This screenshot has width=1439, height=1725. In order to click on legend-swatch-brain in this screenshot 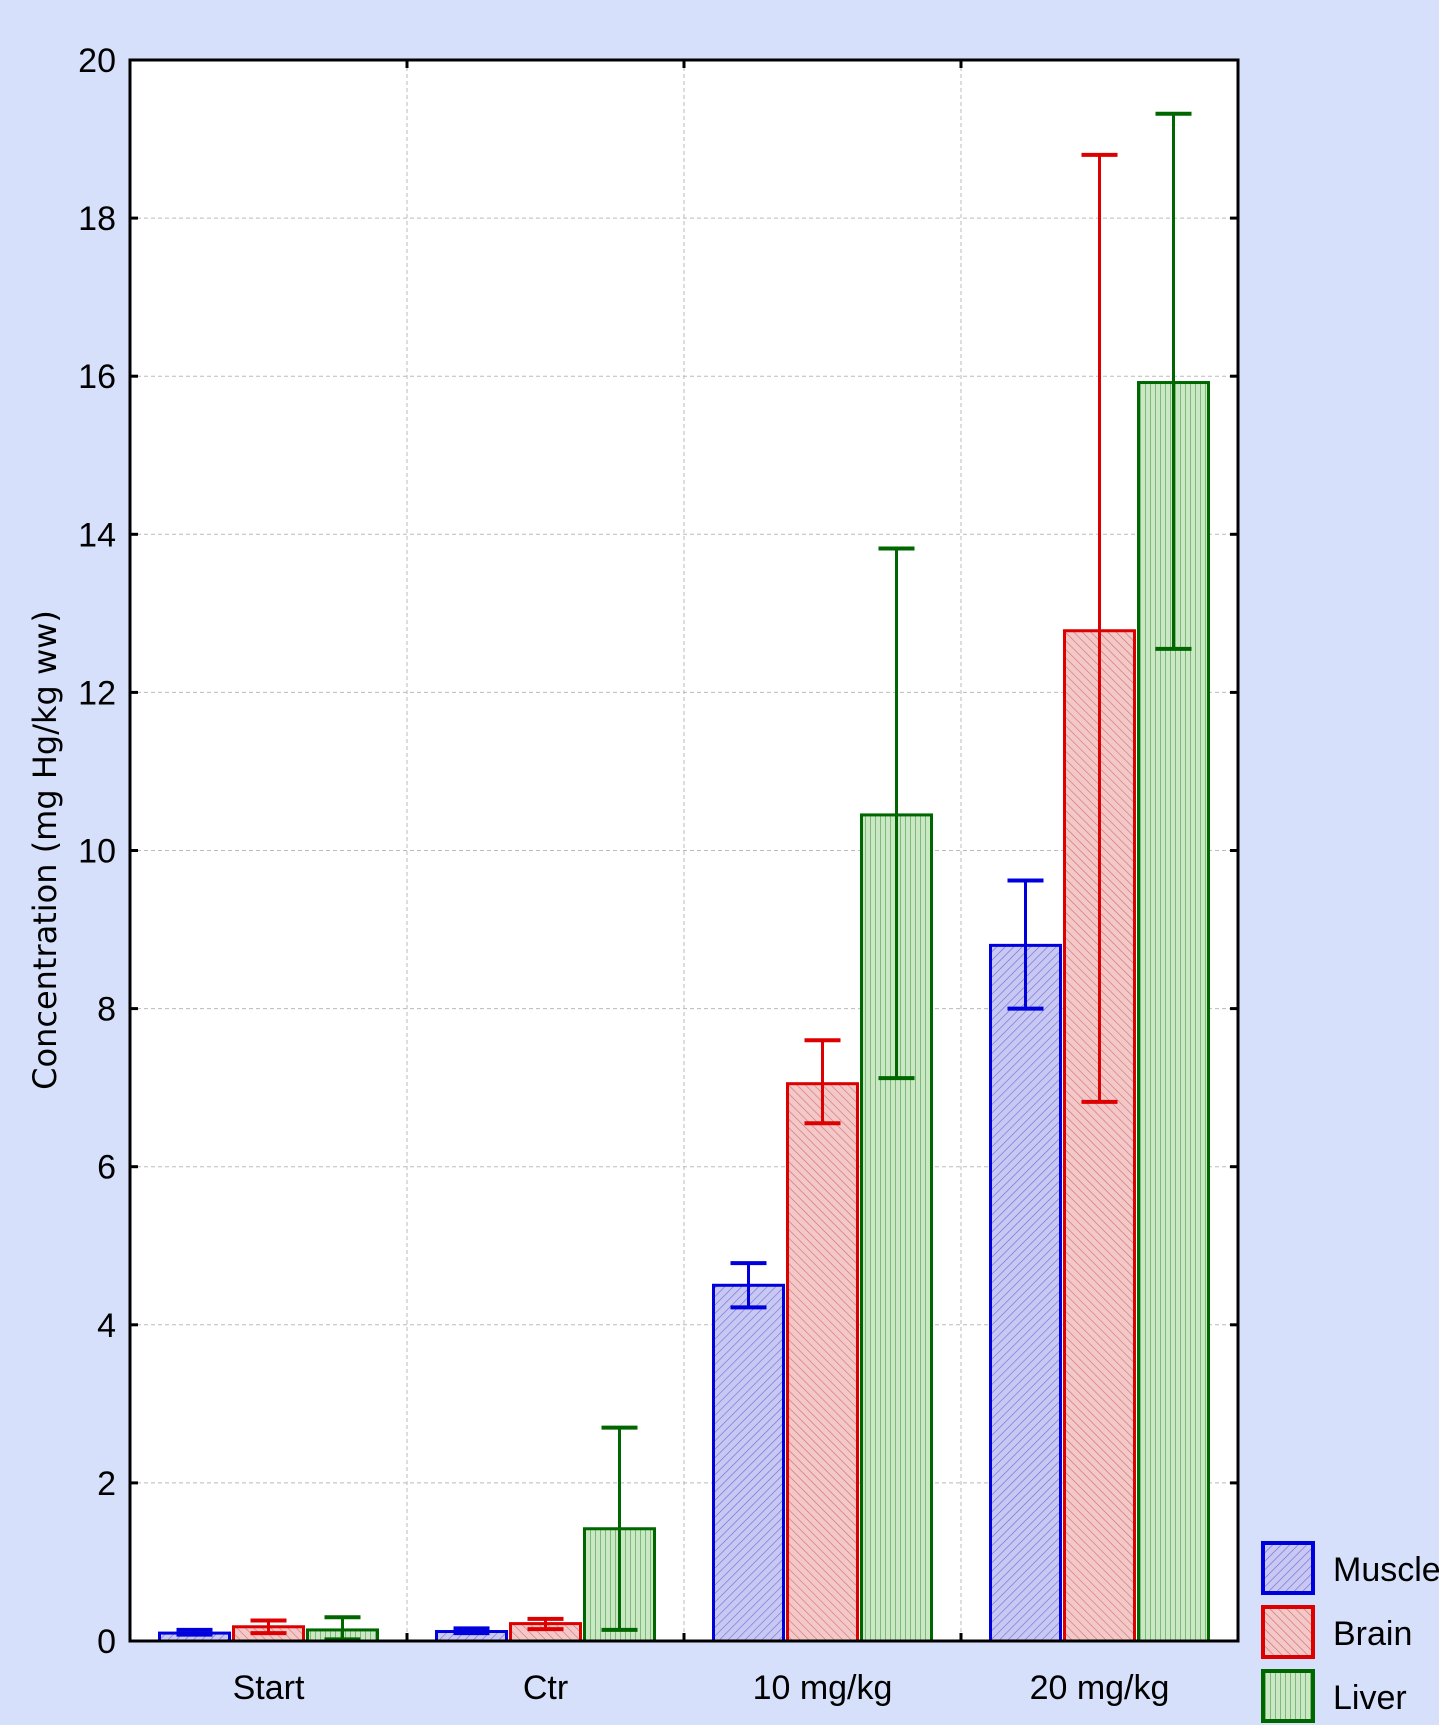, I will do `click(1288, 1632)`.